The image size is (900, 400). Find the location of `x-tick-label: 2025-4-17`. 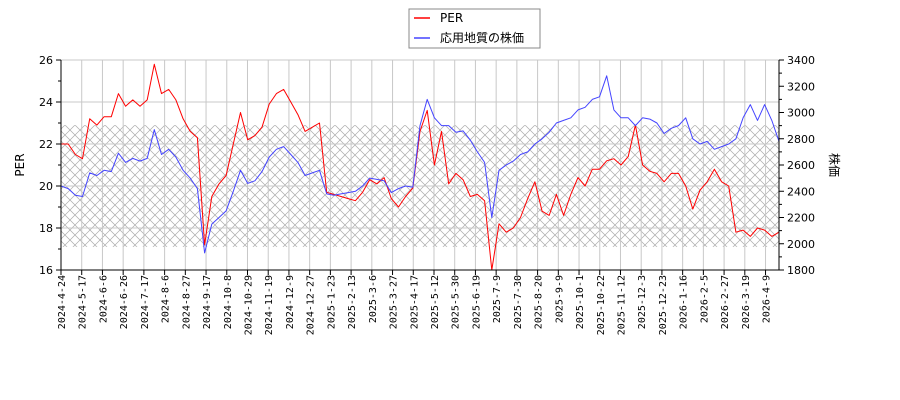

x-tick-label: 2025-4-17 is located at coordinates (414, 302).